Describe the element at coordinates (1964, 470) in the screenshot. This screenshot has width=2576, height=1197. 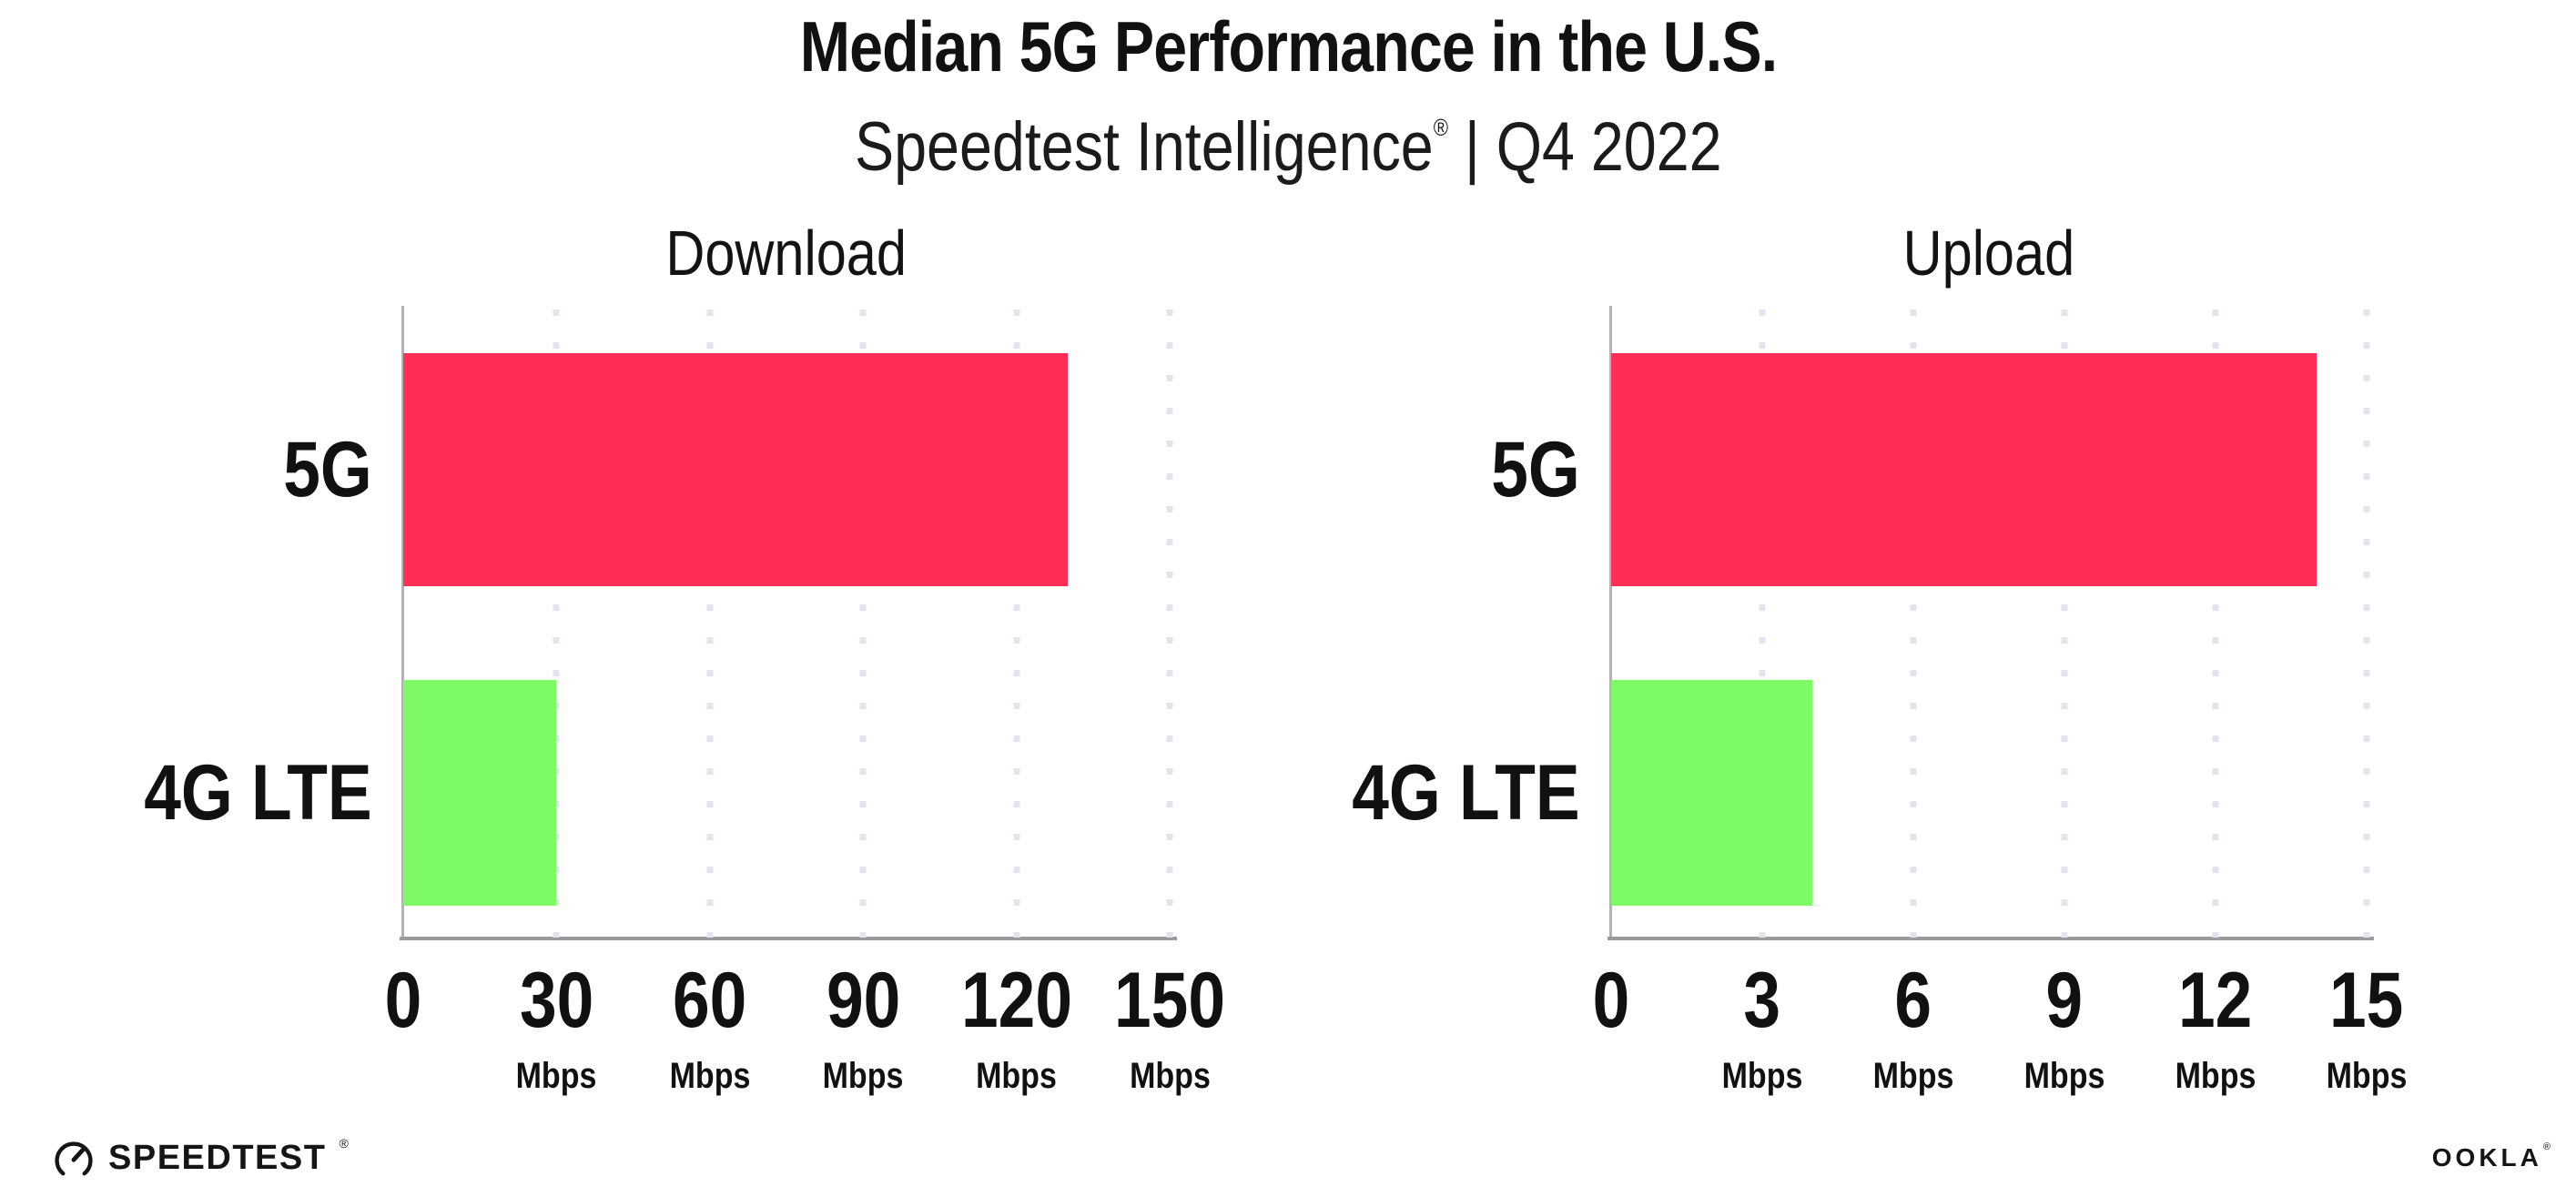
I see `bar-5g-upload` at that location.